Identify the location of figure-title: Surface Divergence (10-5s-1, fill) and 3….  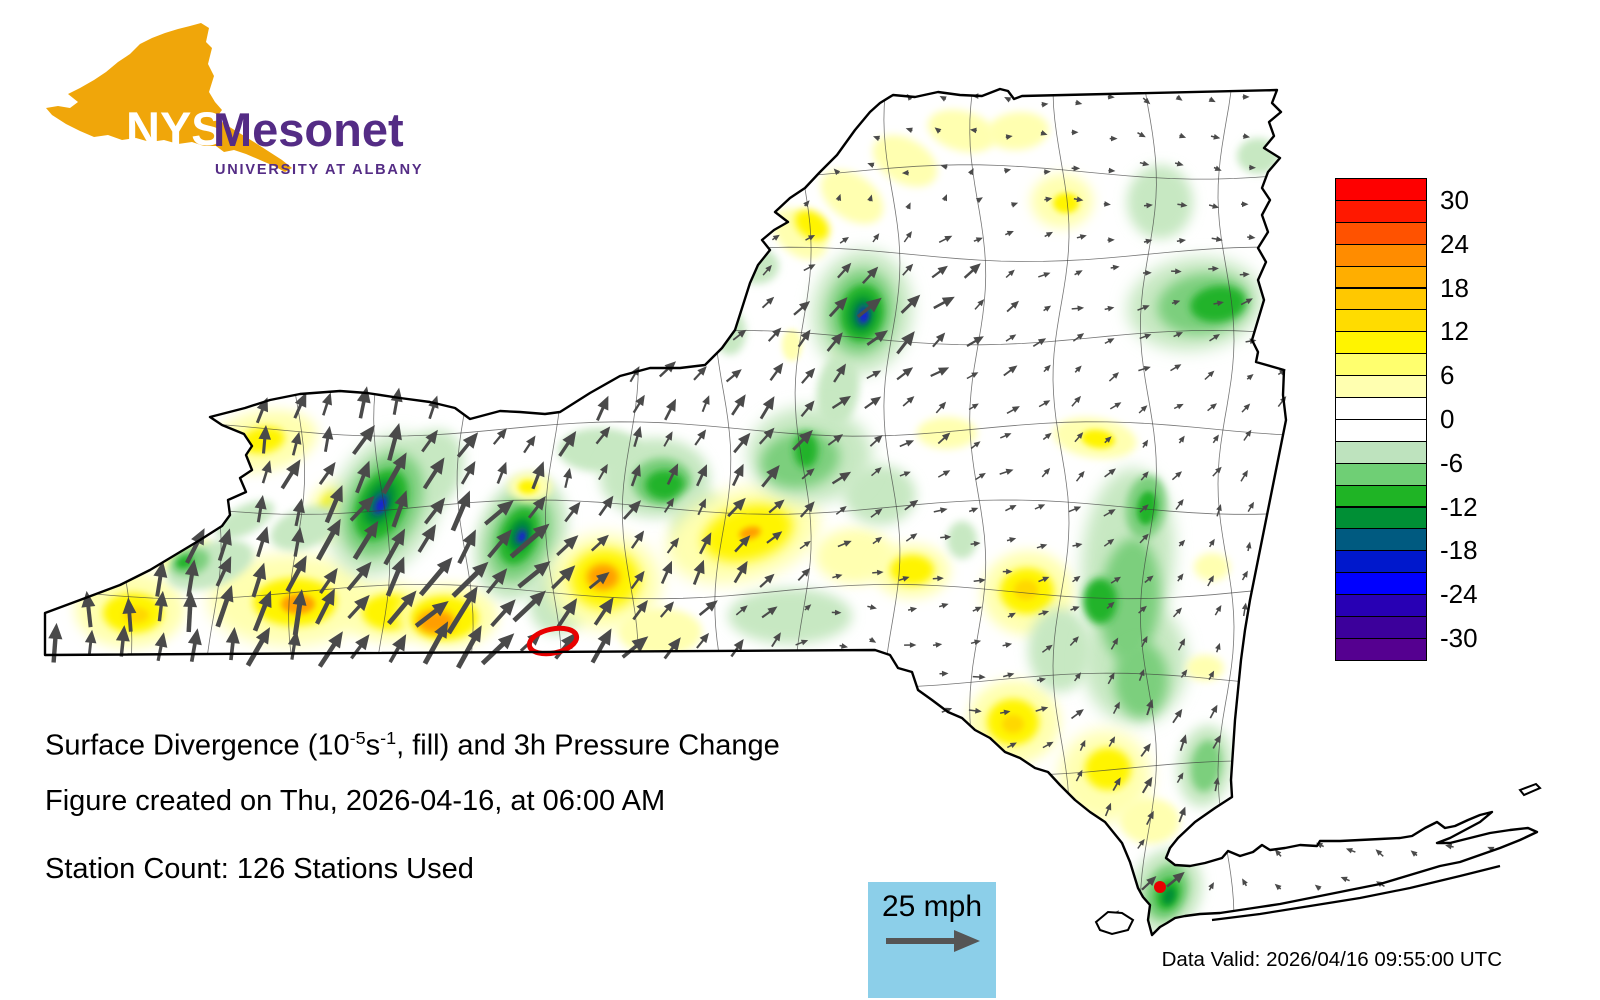
(412, 745).